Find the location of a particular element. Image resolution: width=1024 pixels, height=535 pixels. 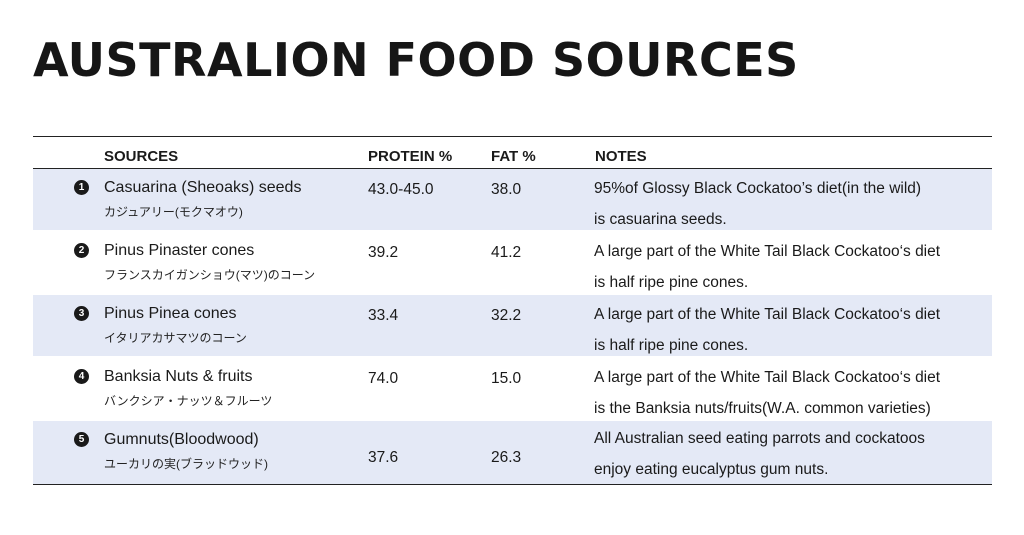

source-name: Casuarina (Sheoaks) seeds is located at coordinates (203, 187).